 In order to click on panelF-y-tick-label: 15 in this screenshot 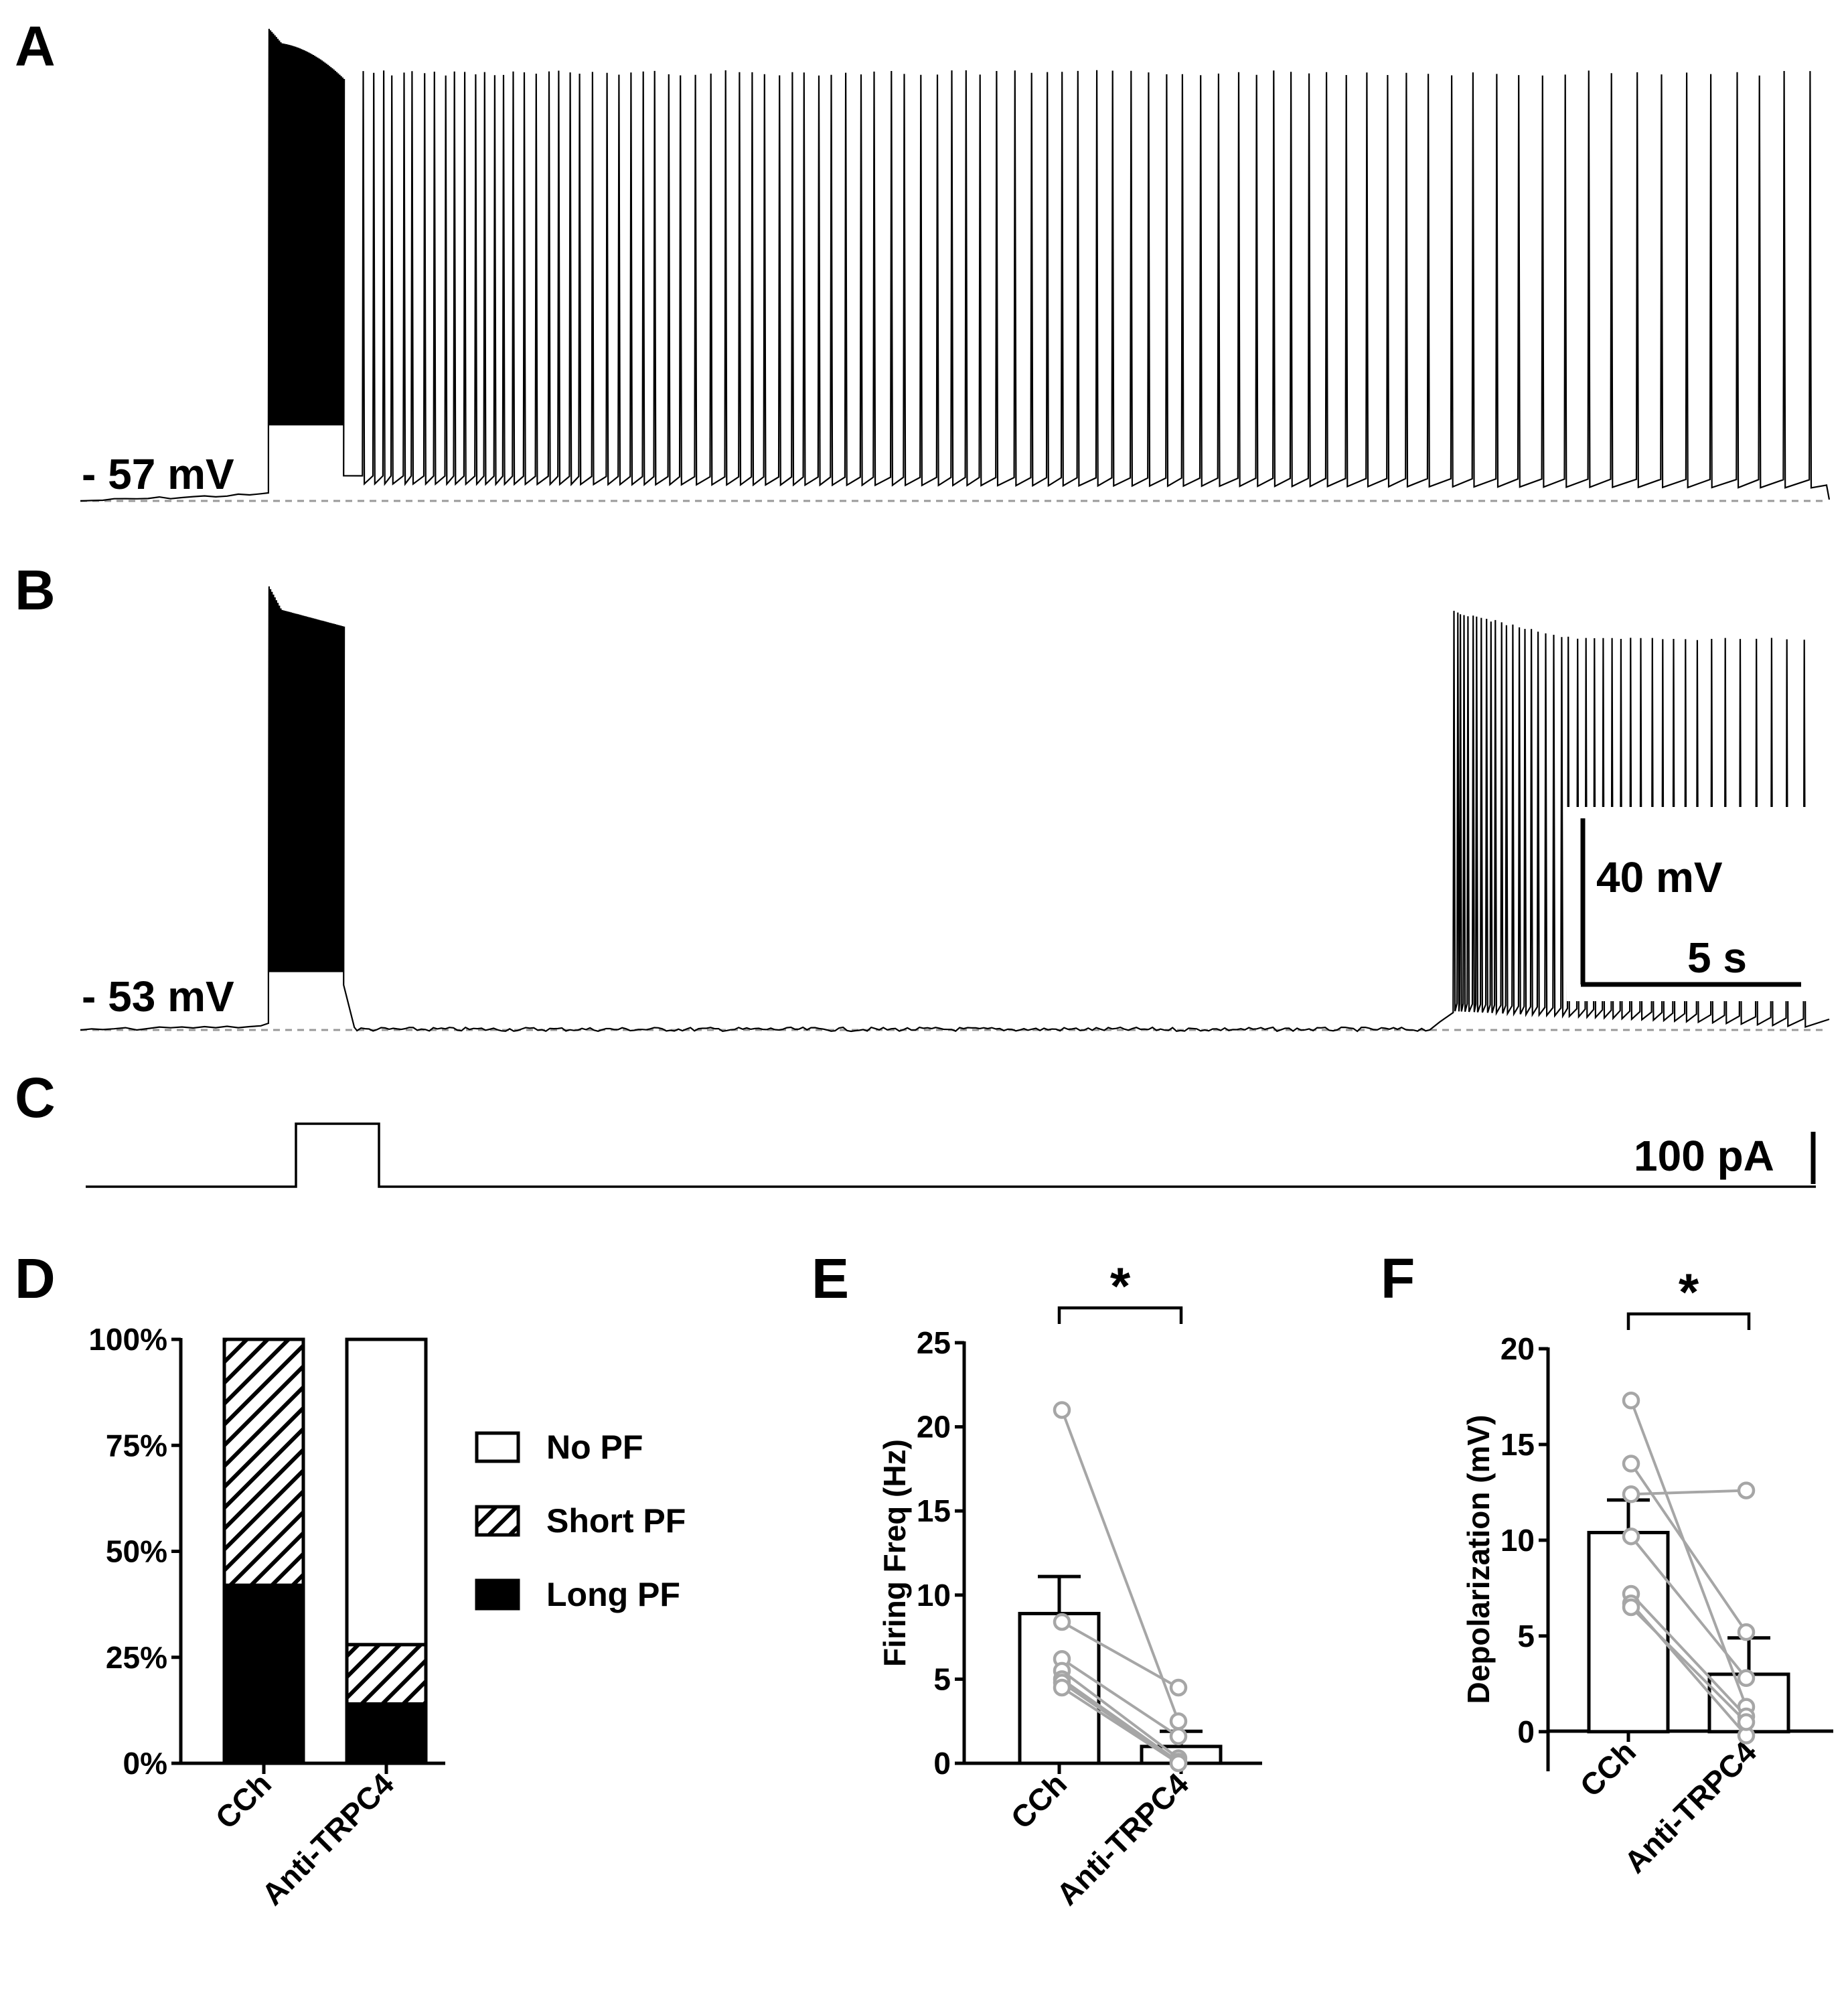, I will do `click(1517, 1444)`.